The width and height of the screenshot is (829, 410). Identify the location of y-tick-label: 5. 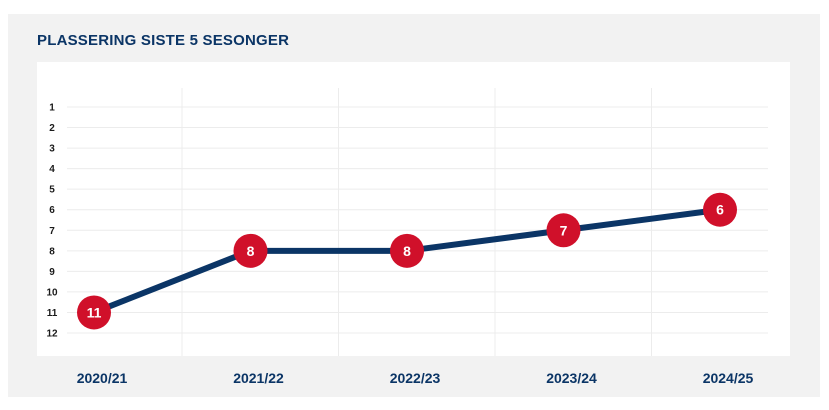
(52, 190).